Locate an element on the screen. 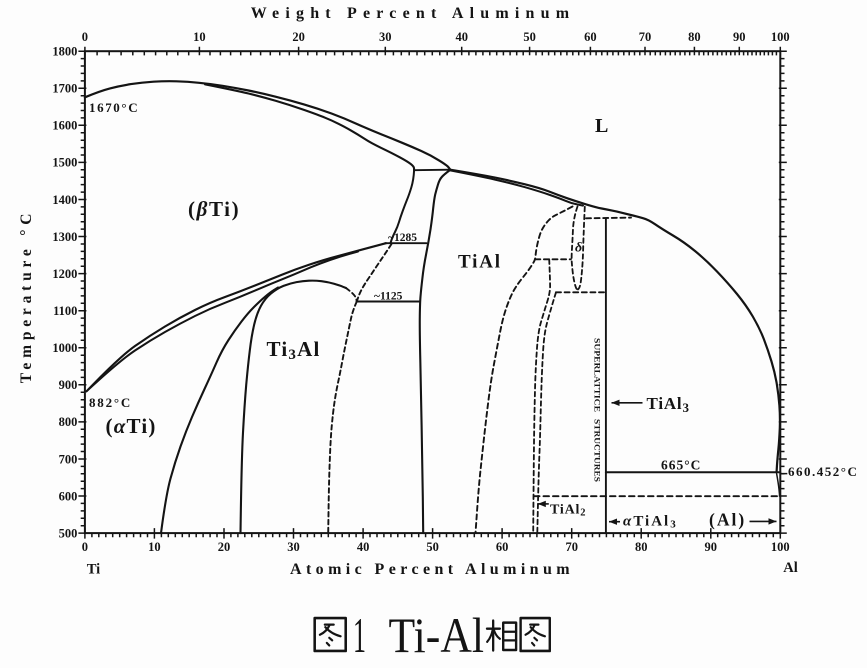  svg-text: ~1285 is located at coordinates (402, 238).